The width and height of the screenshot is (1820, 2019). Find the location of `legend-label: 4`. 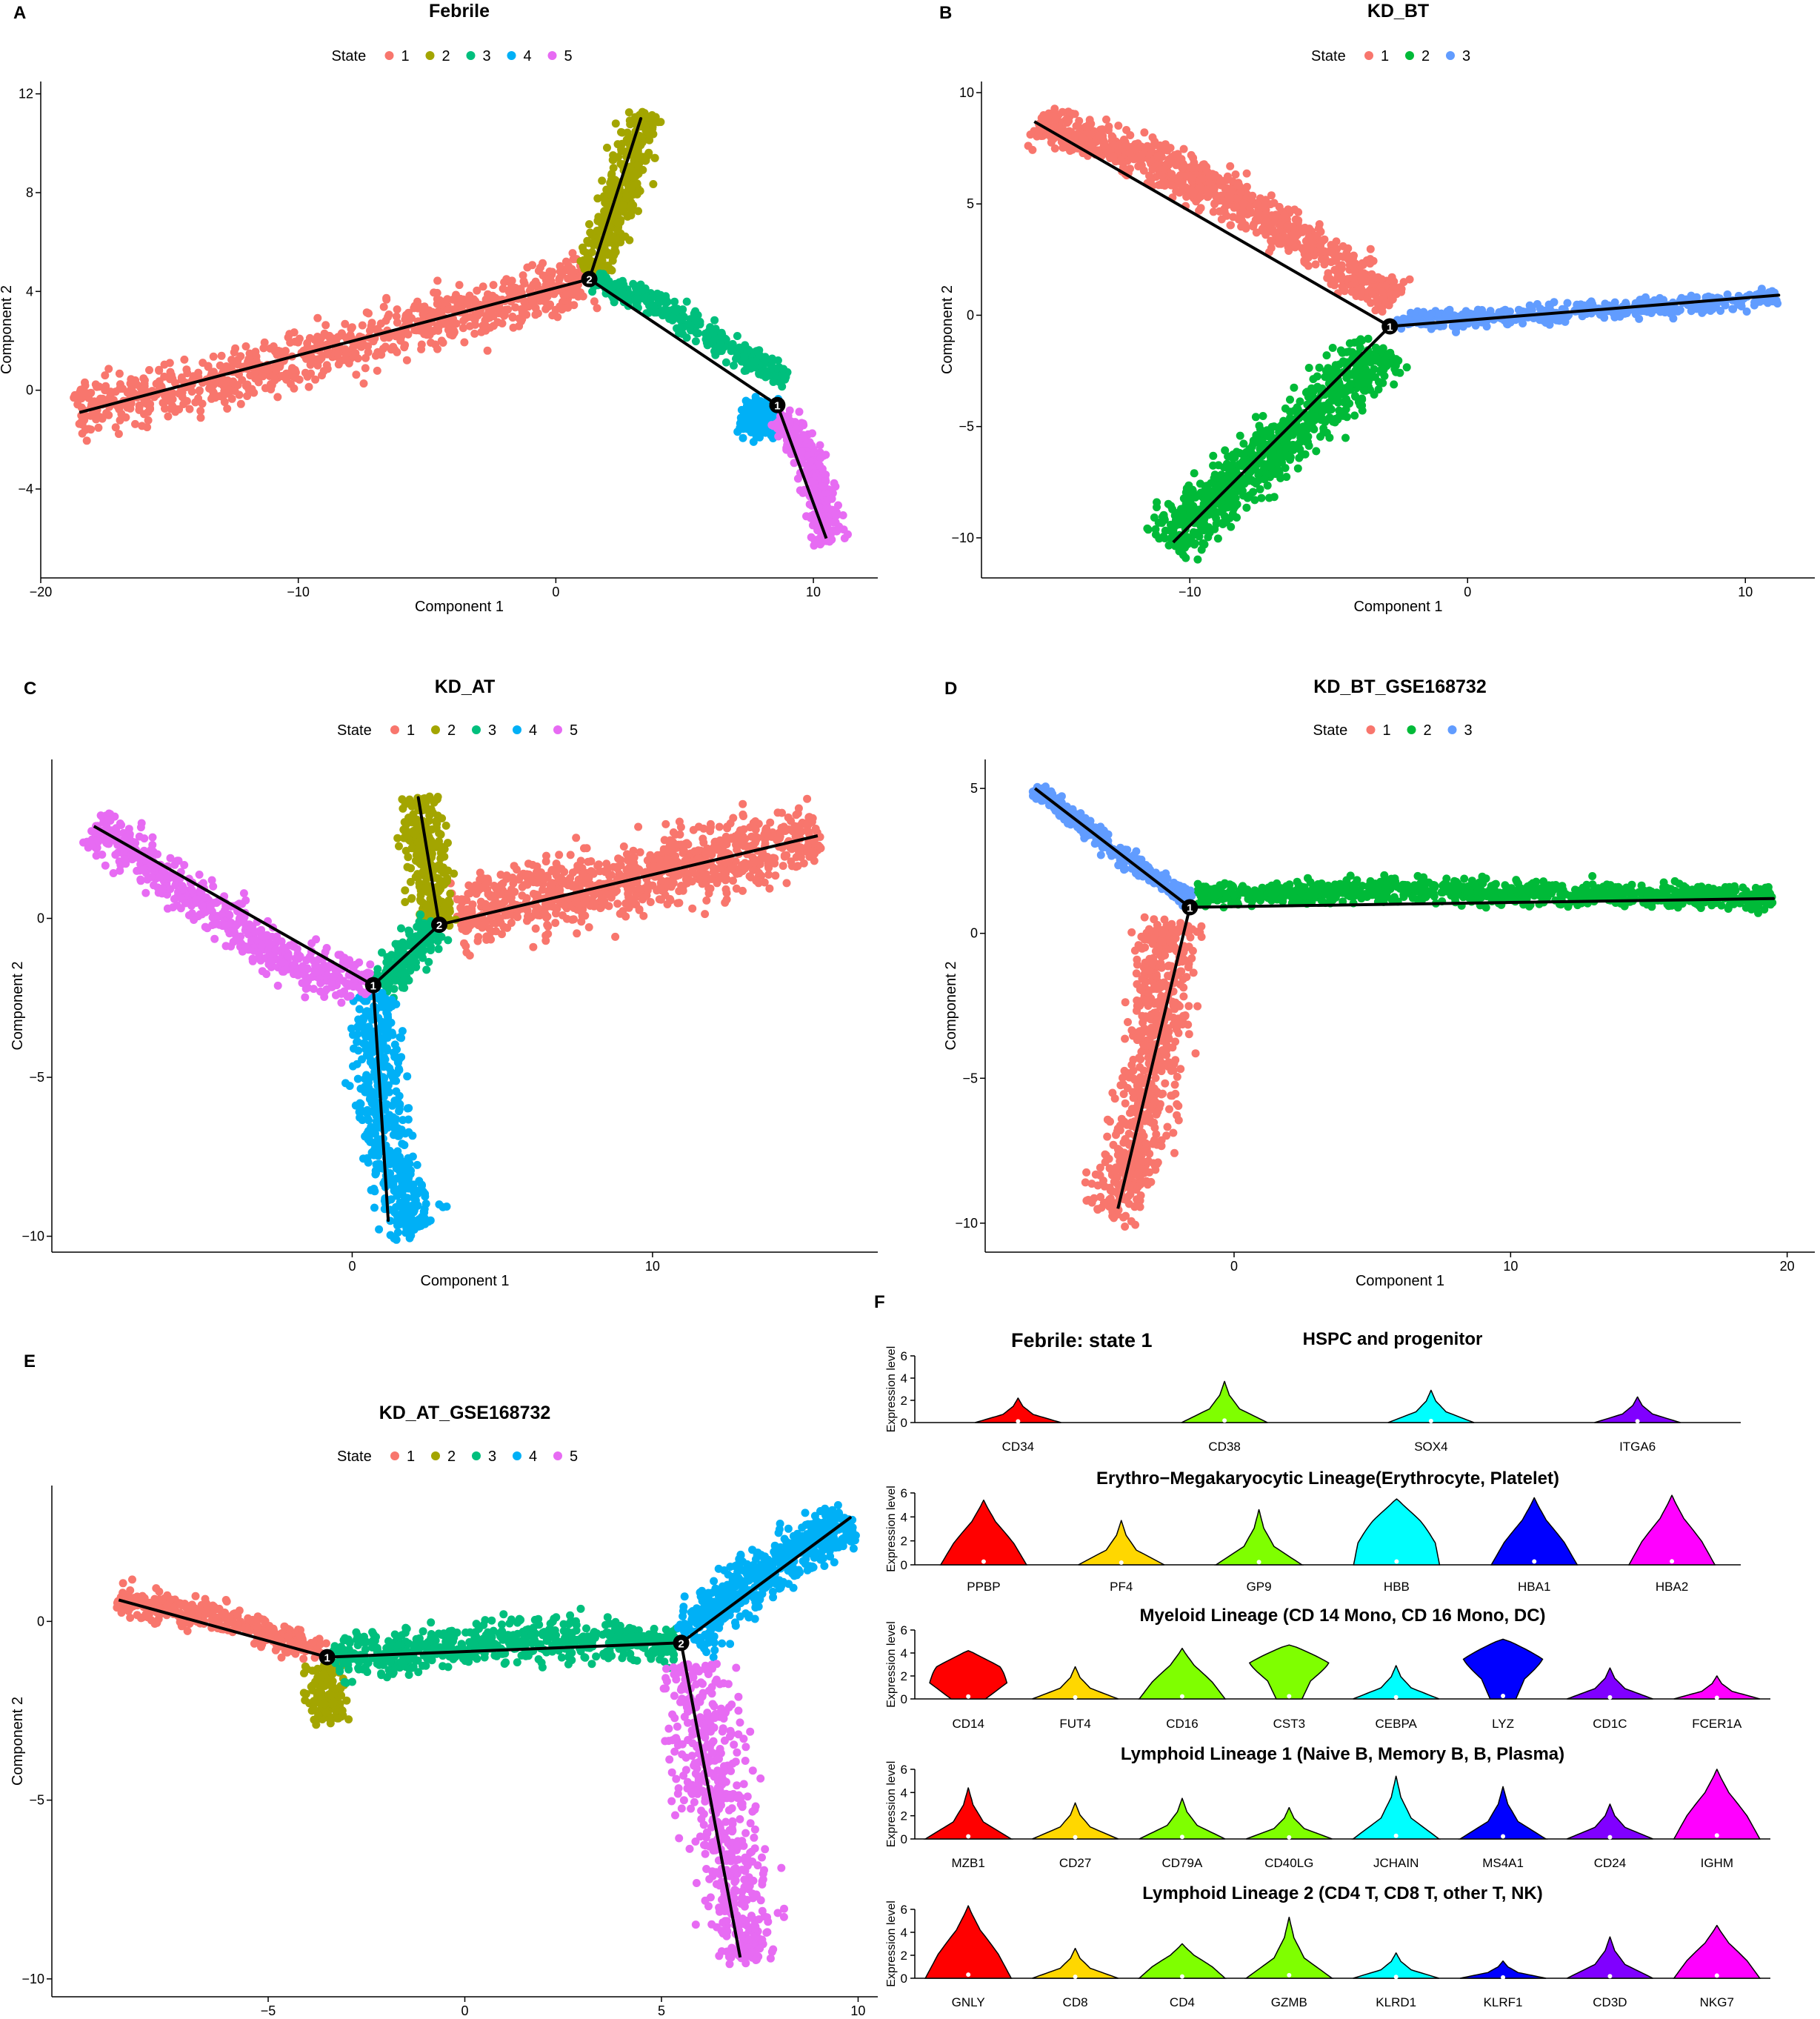

legend-label: 4 is located at coordinates (533, 730).